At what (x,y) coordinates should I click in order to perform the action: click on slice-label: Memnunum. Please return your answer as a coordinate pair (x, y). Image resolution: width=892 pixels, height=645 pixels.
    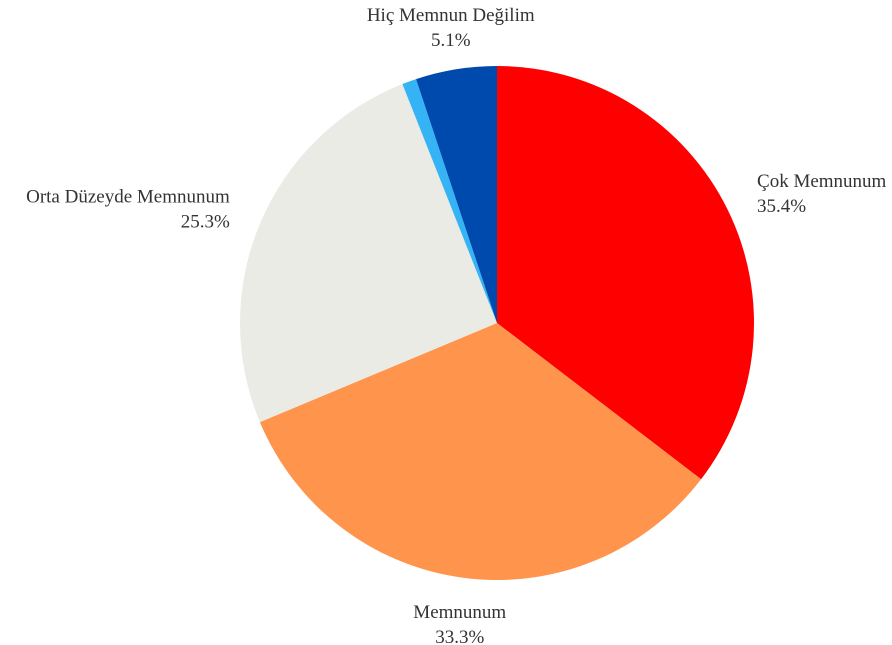
    Looking at the image, I should click on (459, 612).